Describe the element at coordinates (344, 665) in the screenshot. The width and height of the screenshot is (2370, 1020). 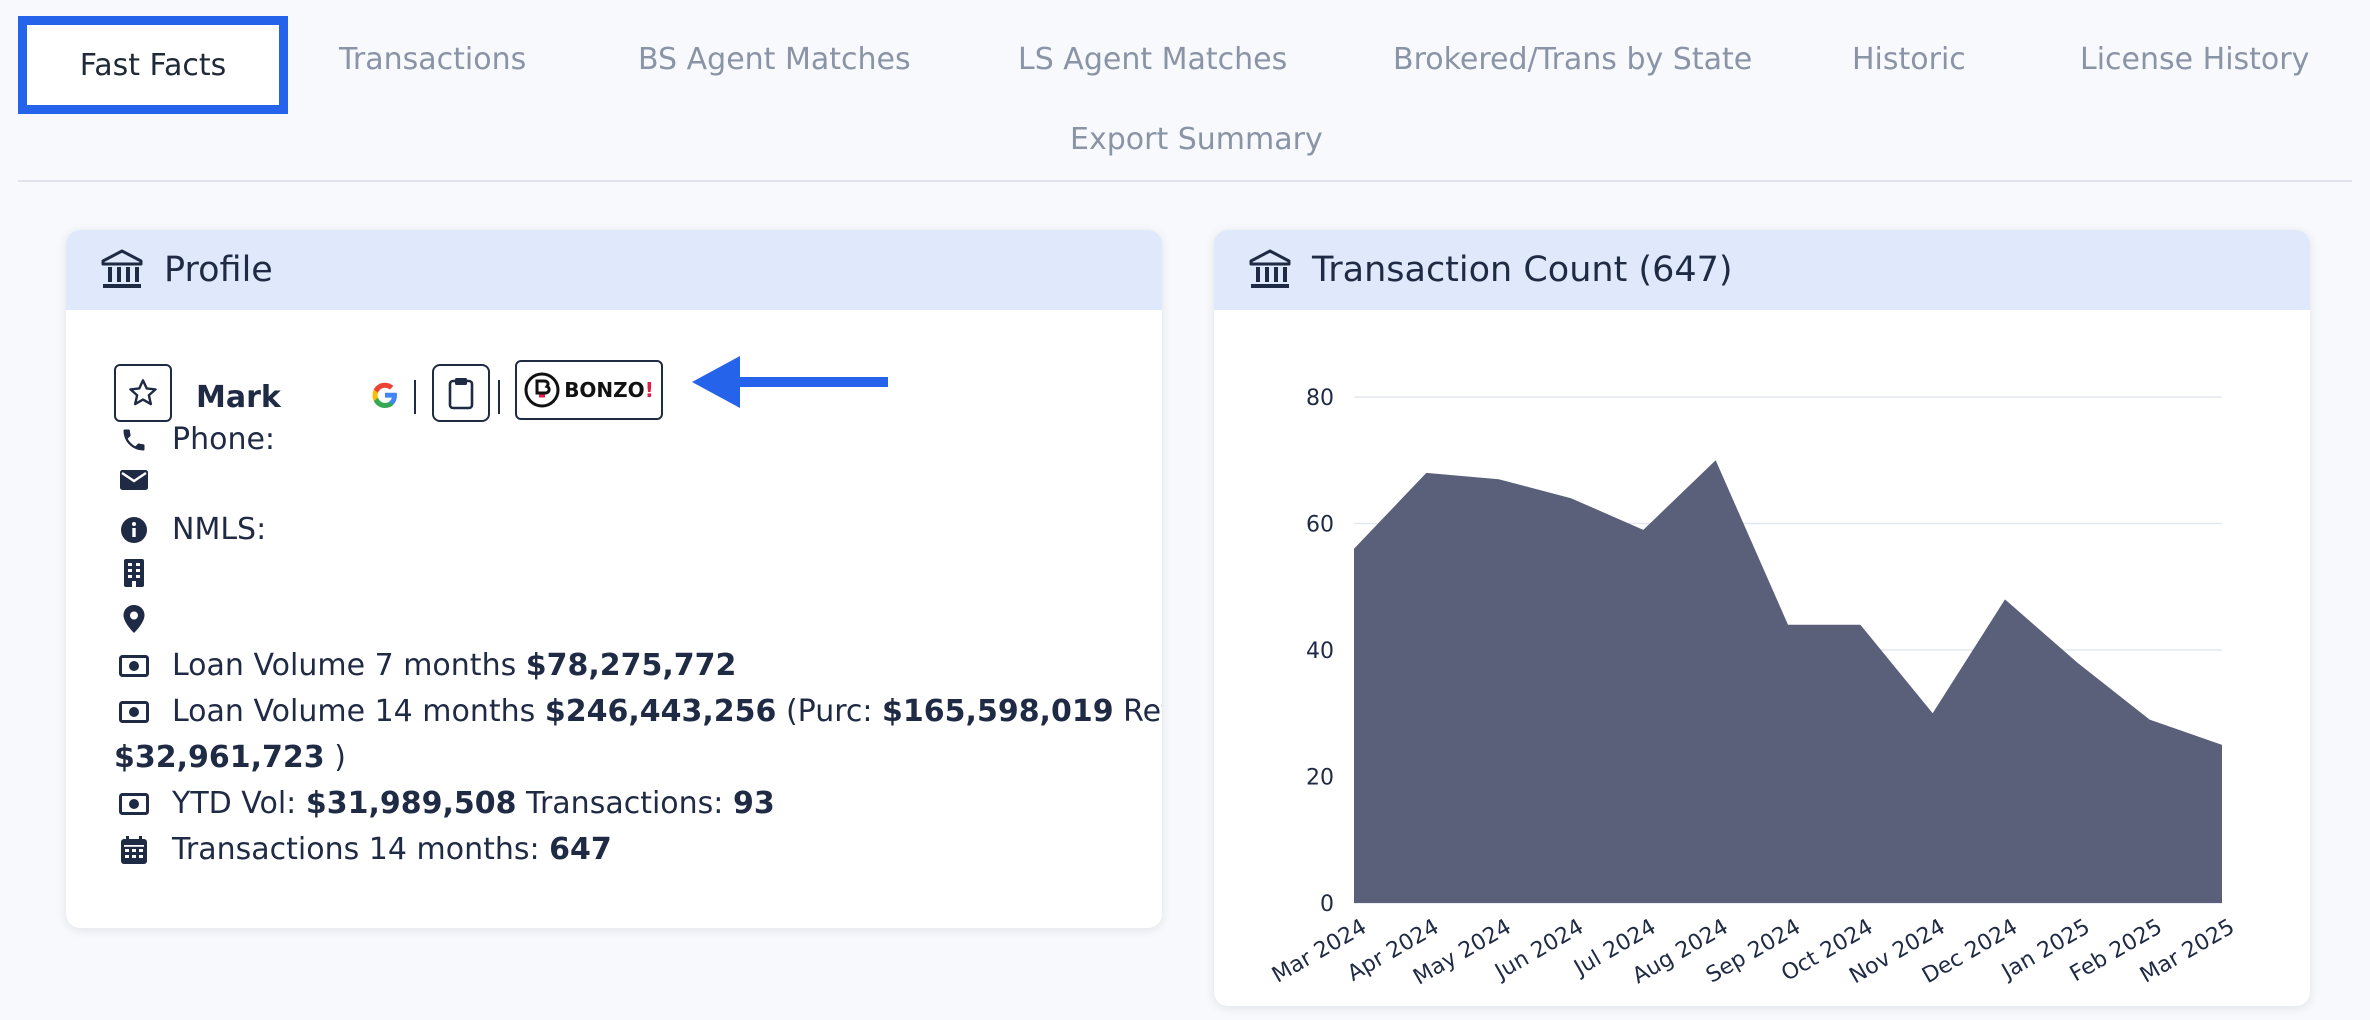
I see `loan7-label: Loan Volume 7 months` at that location.